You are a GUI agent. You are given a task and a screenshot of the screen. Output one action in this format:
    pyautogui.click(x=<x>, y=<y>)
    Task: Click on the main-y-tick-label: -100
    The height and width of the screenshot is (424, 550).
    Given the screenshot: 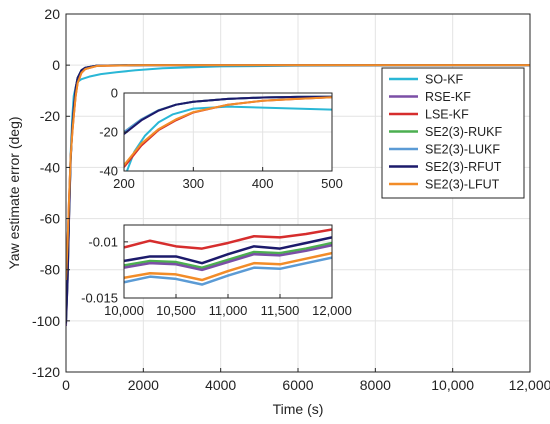 What is the action you would take?
    pyautogui.click(x=46, y=321)
    